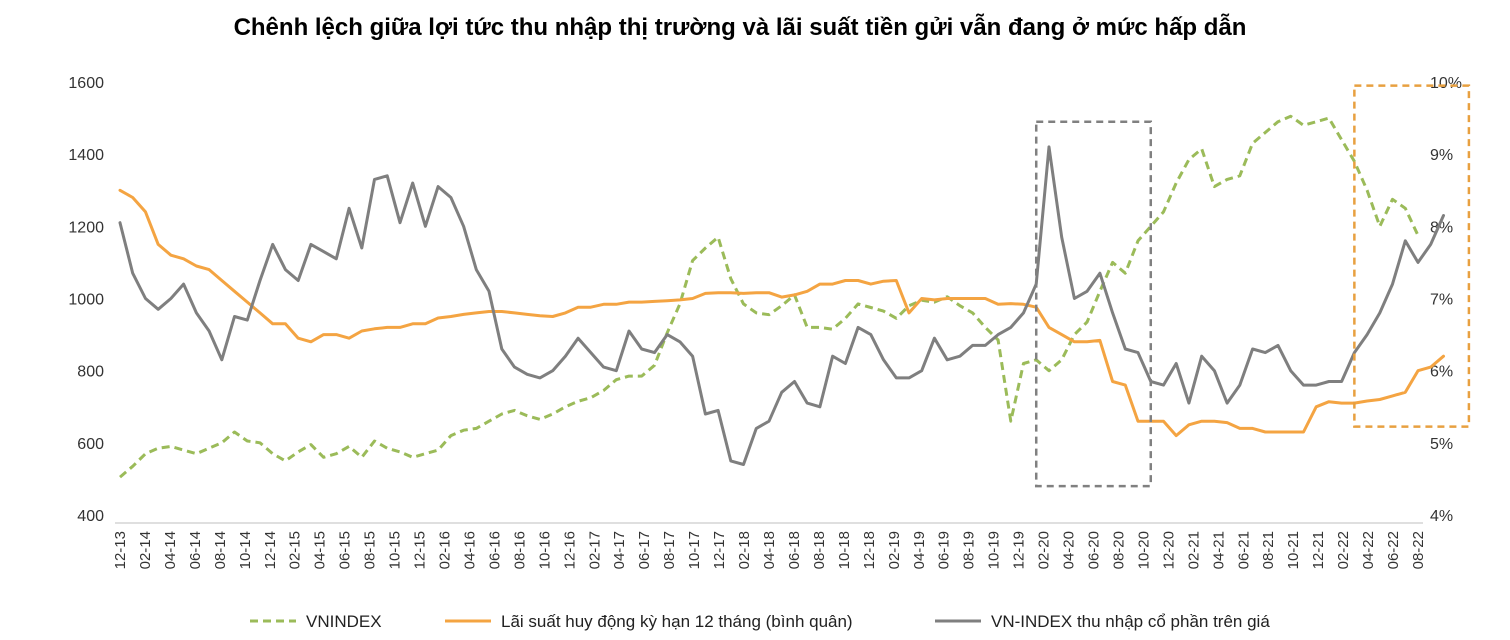  What do you see at coordinates (86, 155) in the screenshot?
I see `y-left-tick-label: 1400` at bounding box center [86, 155].